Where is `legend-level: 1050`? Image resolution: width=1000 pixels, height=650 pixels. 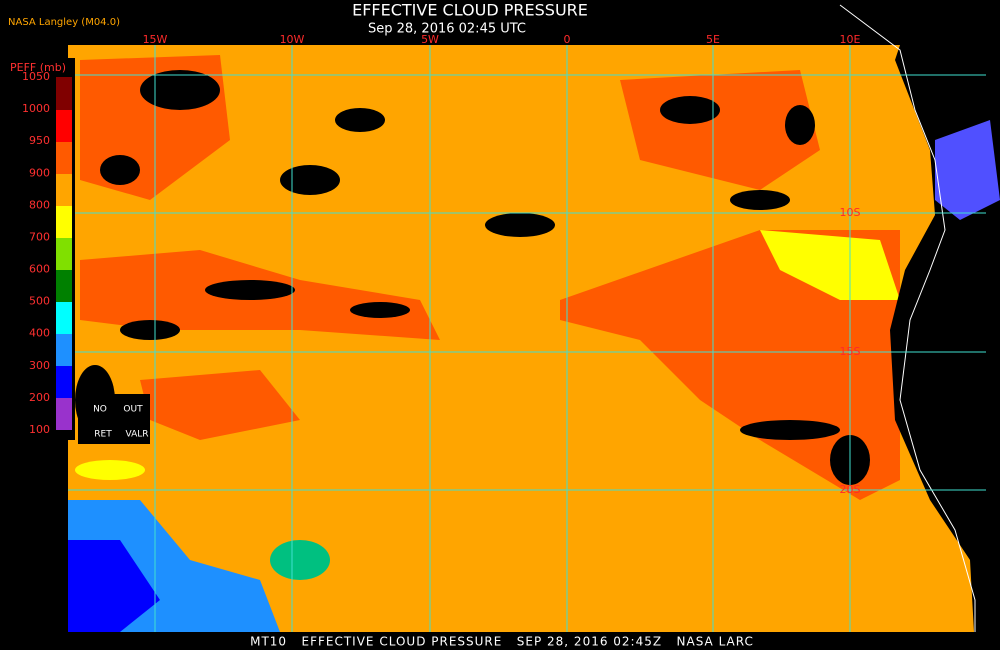 legend-level: 1050 is located at coordinates (36, 76).